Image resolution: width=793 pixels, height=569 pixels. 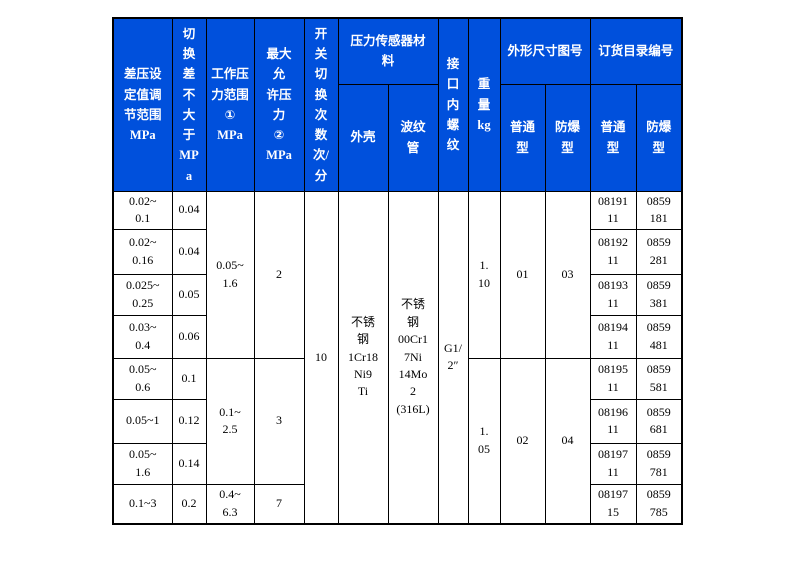 I want to click on subheader-dim-normal-type: 普通 型, so click(x=522, y=137).